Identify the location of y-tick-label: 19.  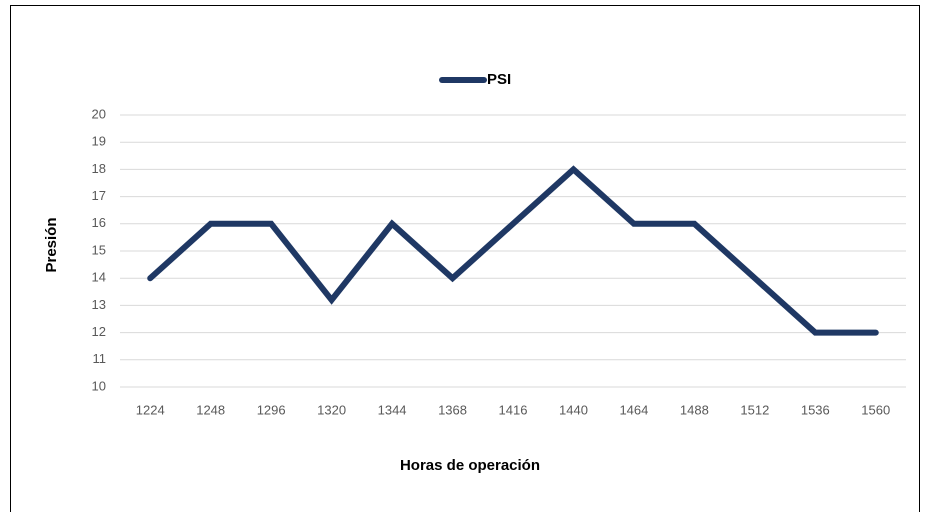
(99, 141).